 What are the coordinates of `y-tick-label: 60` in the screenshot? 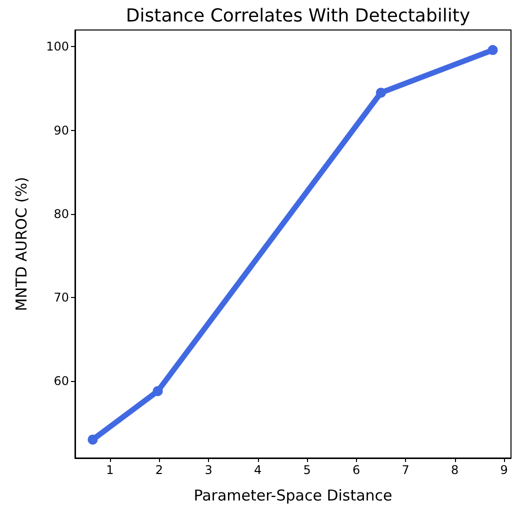 It's located at (61, 381).